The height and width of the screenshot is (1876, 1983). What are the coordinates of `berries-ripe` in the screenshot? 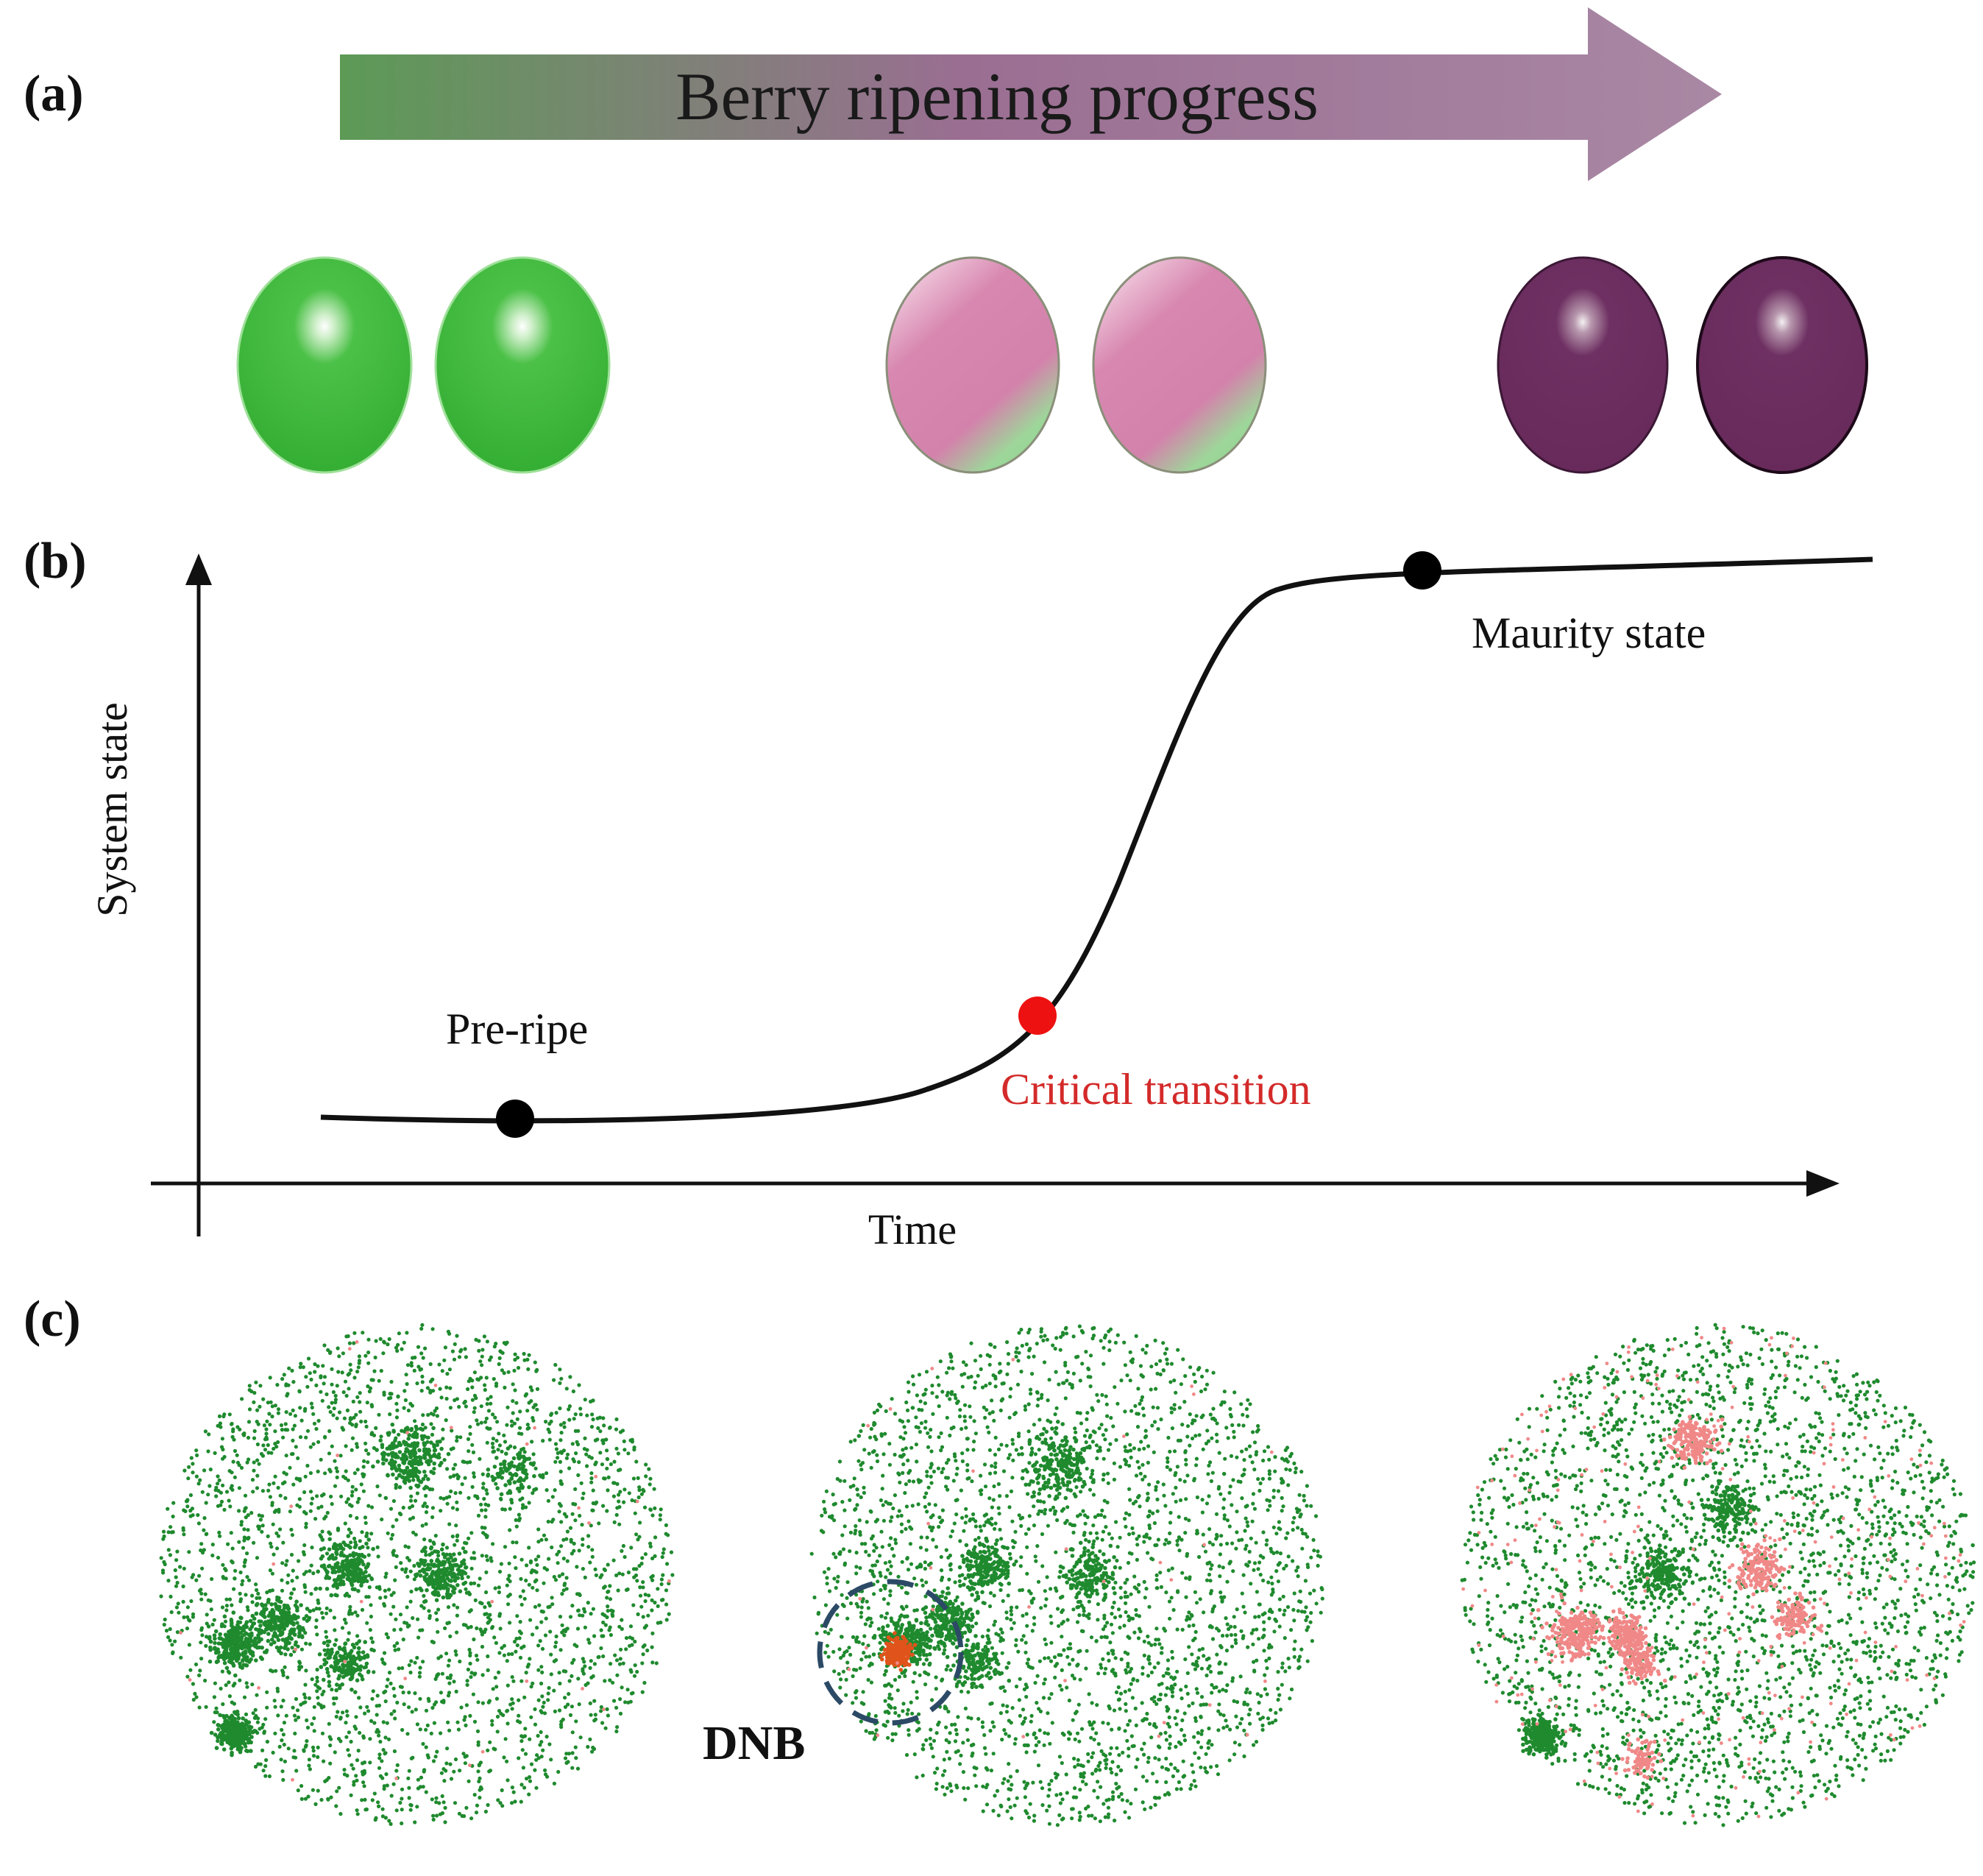 It's located at (1682, 365).